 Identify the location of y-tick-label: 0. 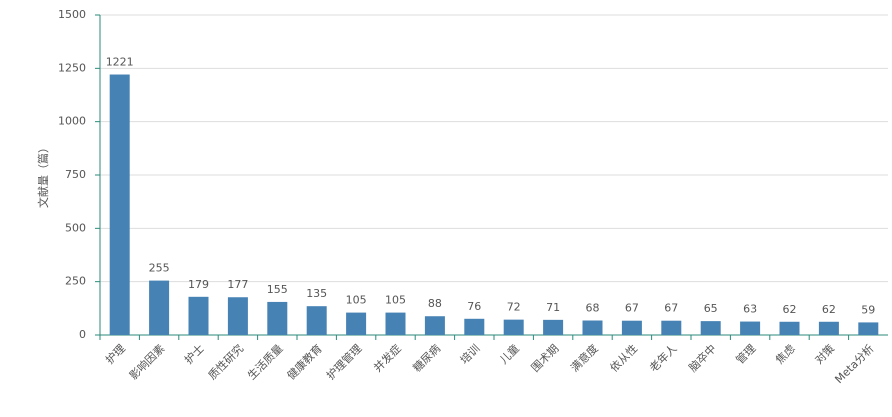
(82, 334).